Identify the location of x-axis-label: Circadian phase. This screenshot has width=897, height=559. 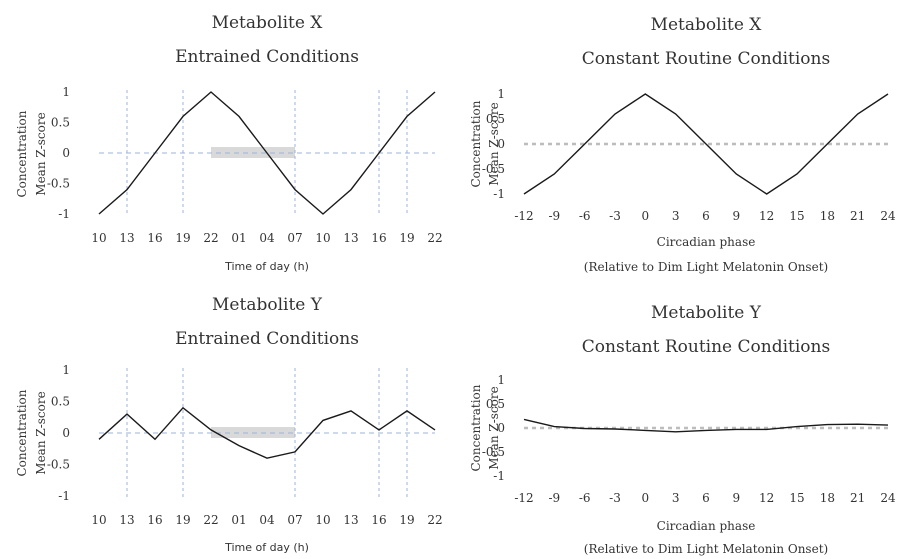
(706, 242).